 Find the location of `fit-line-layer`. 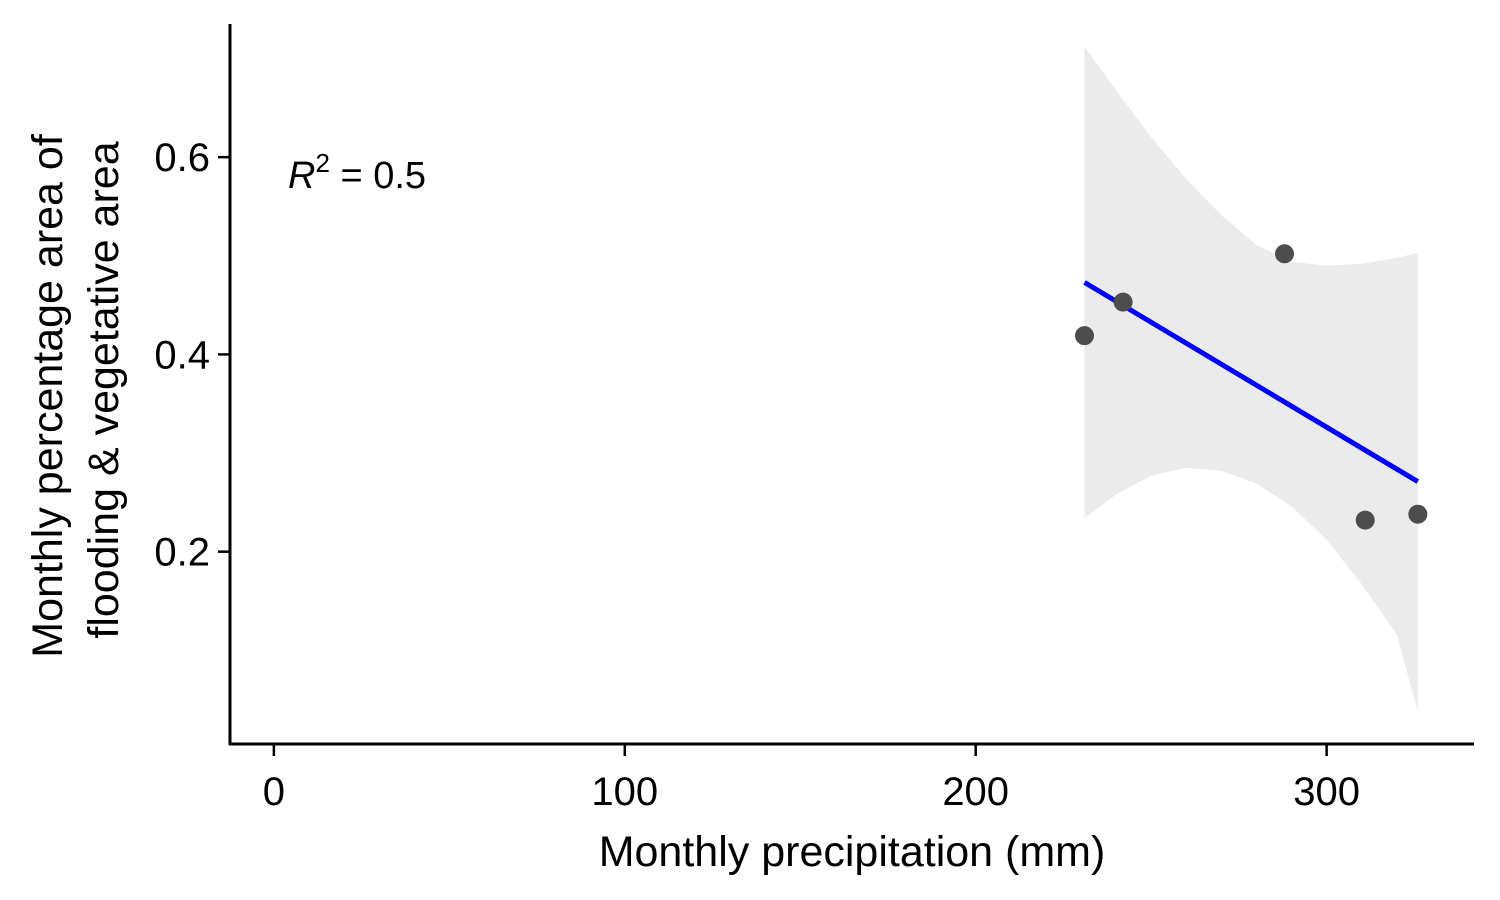

fit-line-layer is located at coordinates (1251, 382).